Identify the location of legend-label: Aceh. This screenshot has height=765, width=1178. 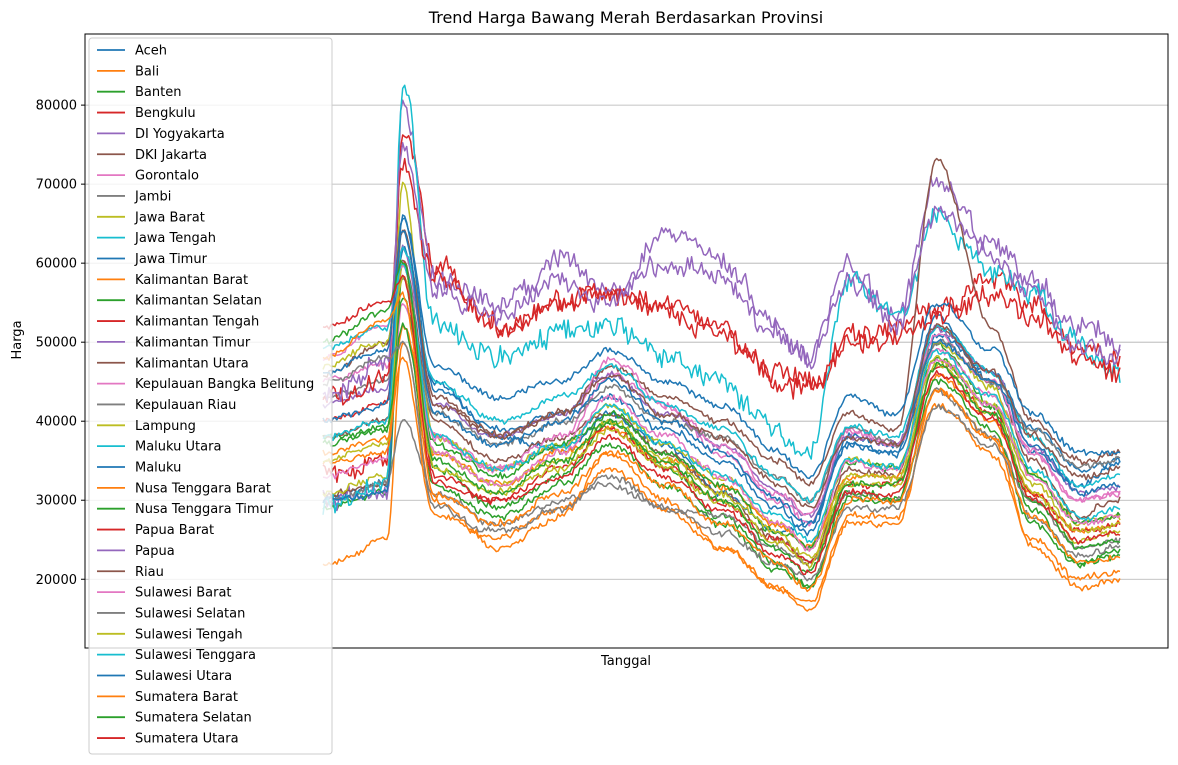
(151, 51).